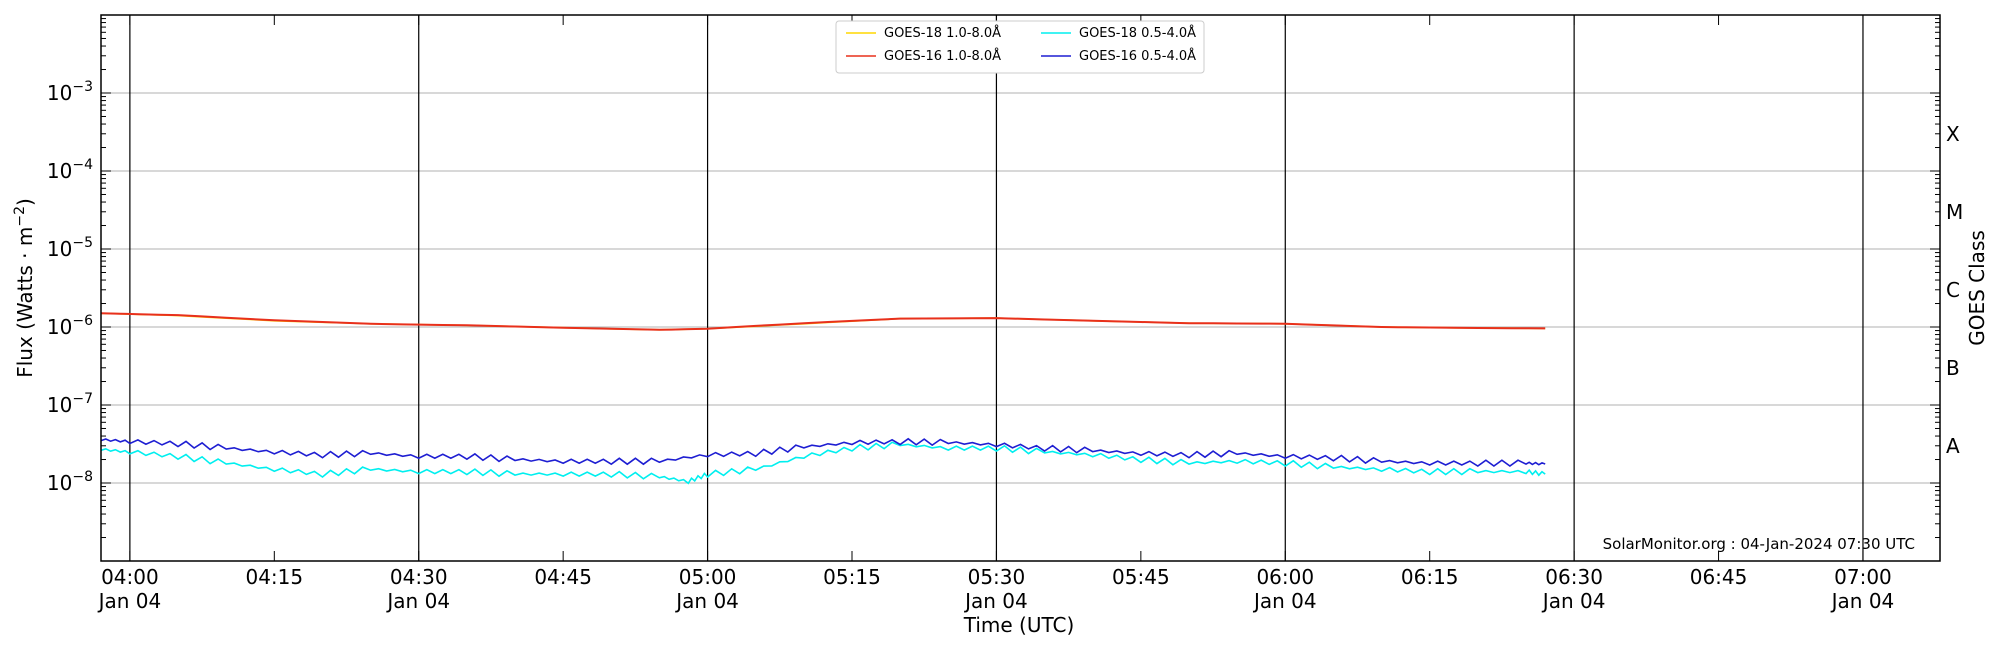 Image resolution: width=2000 pixels, height=650 pixels. What do you see at coordinates (82, 399) in the screenshot?
I see `y-tick-exponent: −7` at bounding box center [82, 399].